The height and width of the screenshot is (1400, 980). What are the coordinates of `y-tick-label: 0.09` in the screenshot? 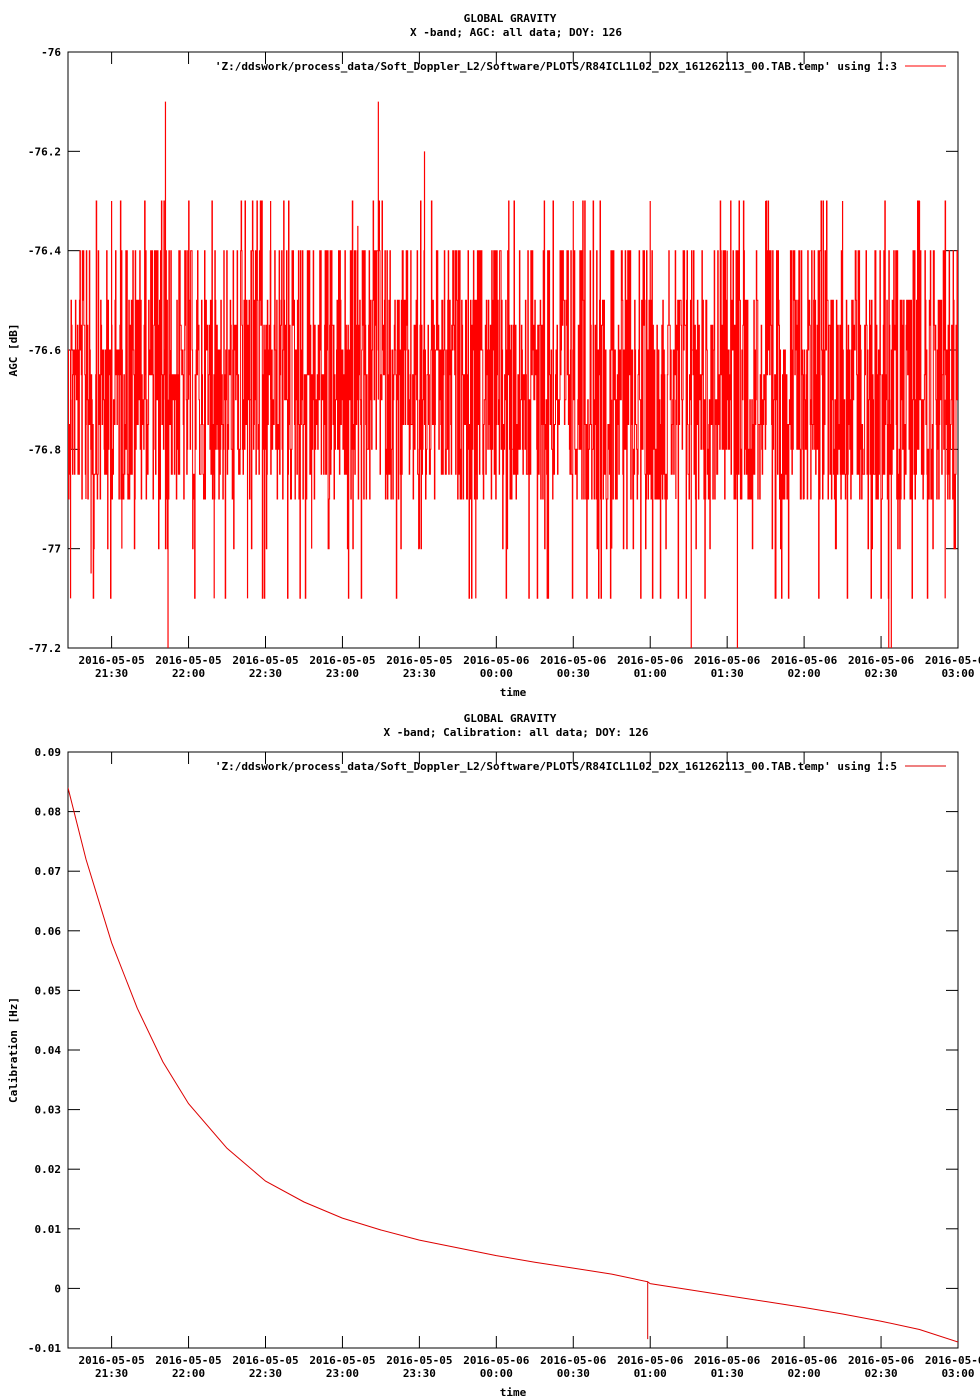 It's located at (48, 752).